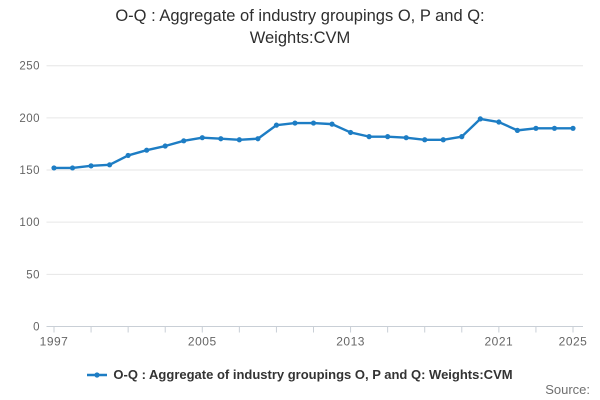 This screenshot has height=400, width=600. Describe the element at coordinates (33, 275) in the screenshot. I see `y-tick-label: 50` at that location.